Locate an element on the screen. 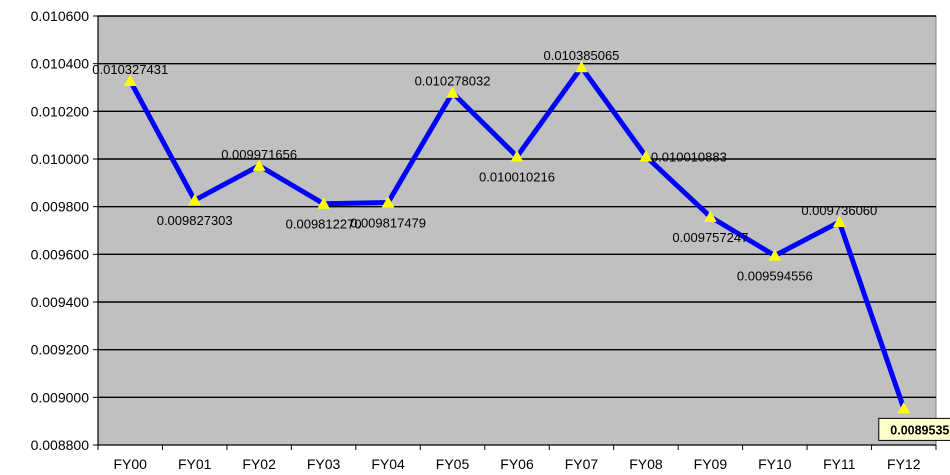  data-label: 0.008953572 is located at coordinates (920, 430).